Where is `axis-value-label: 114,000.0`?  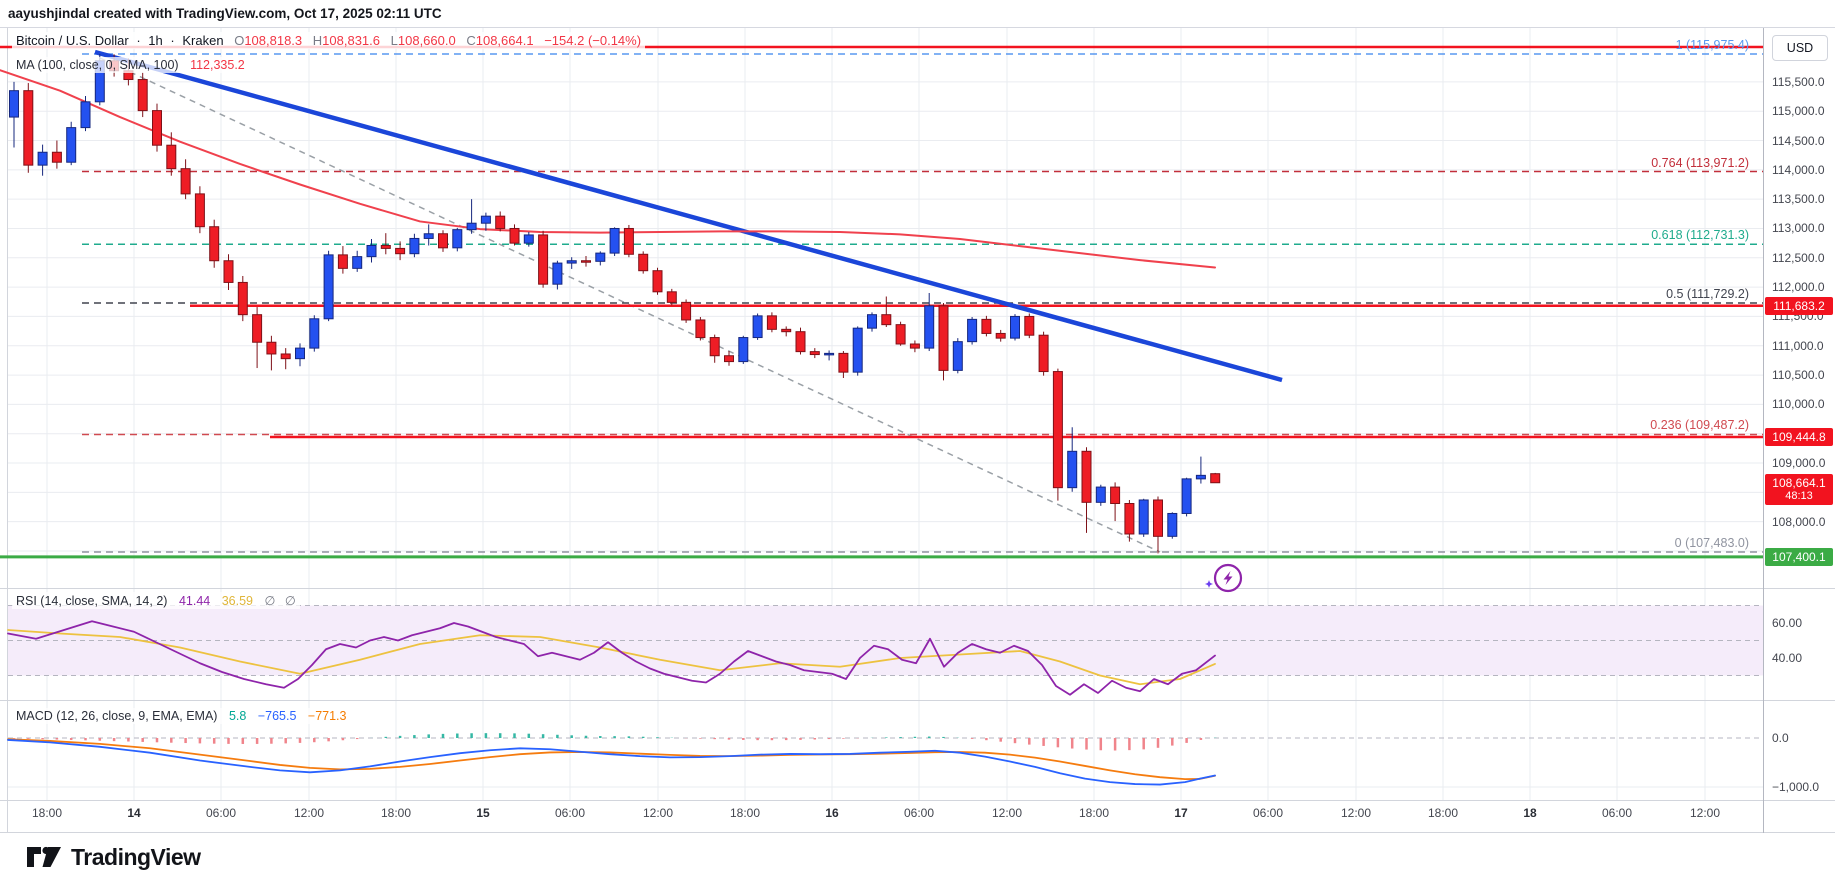 axis-value-label: 114,000.0 is located at coordinates (1798, 169).